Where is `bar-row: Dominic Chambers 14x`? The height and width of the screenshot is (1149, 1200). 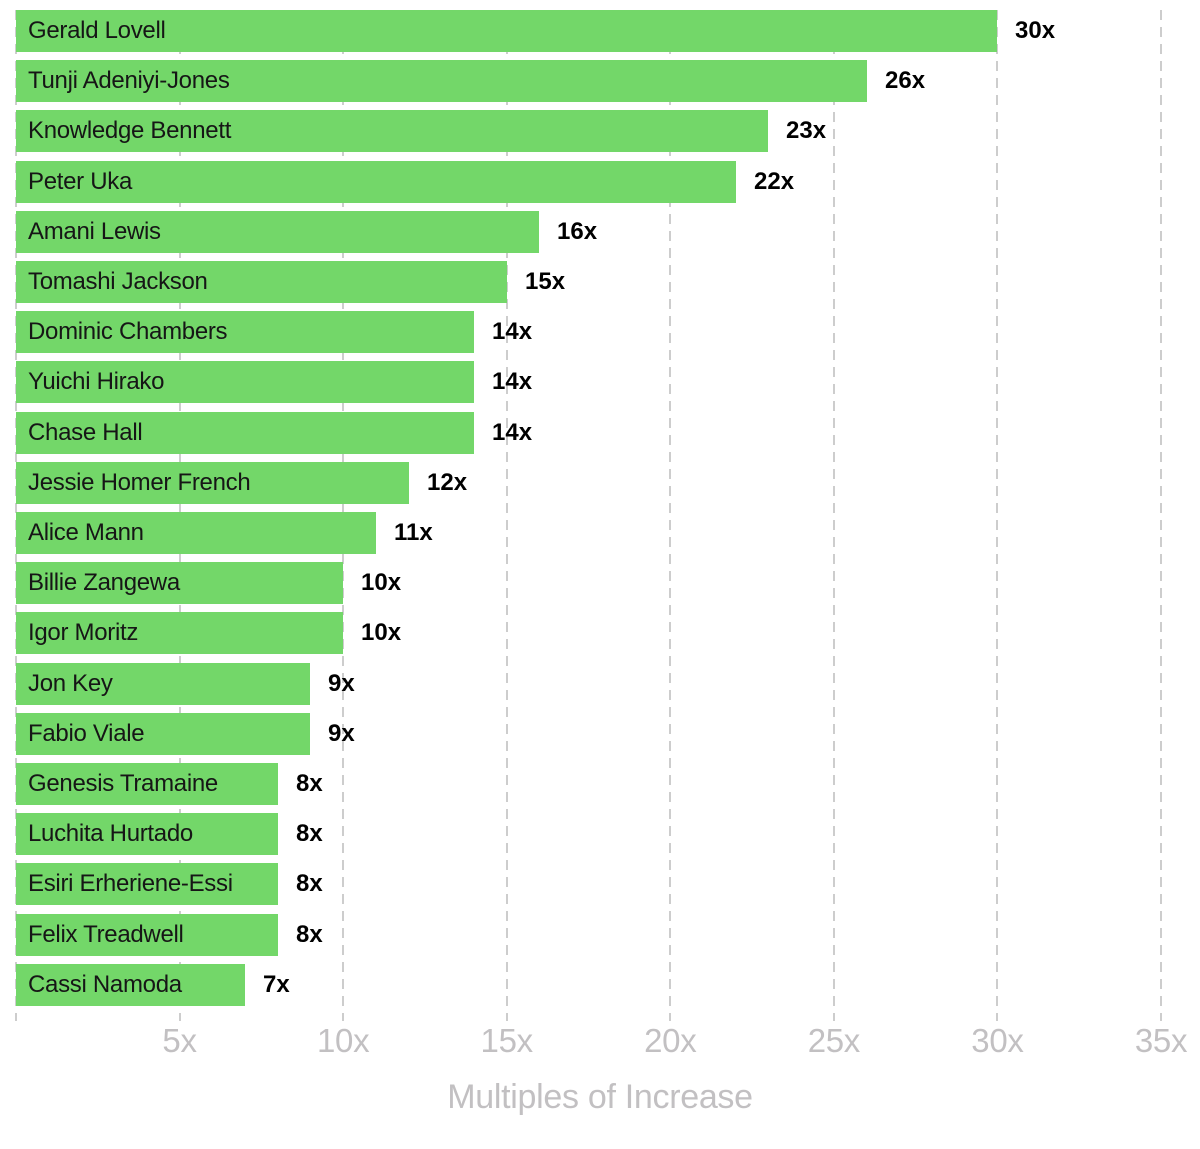 bar-row: Dominic Chambers 14x is located at coordinates (600, 332).